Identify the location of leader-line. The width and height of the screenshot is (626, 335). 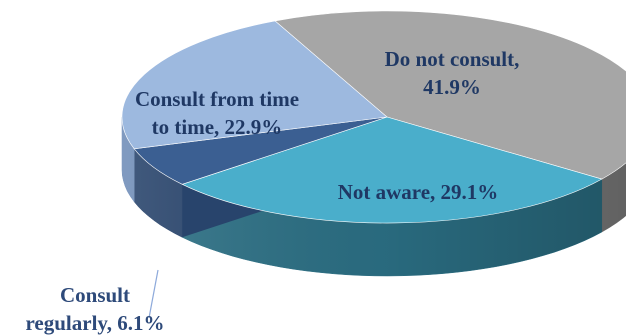
(153, 294).